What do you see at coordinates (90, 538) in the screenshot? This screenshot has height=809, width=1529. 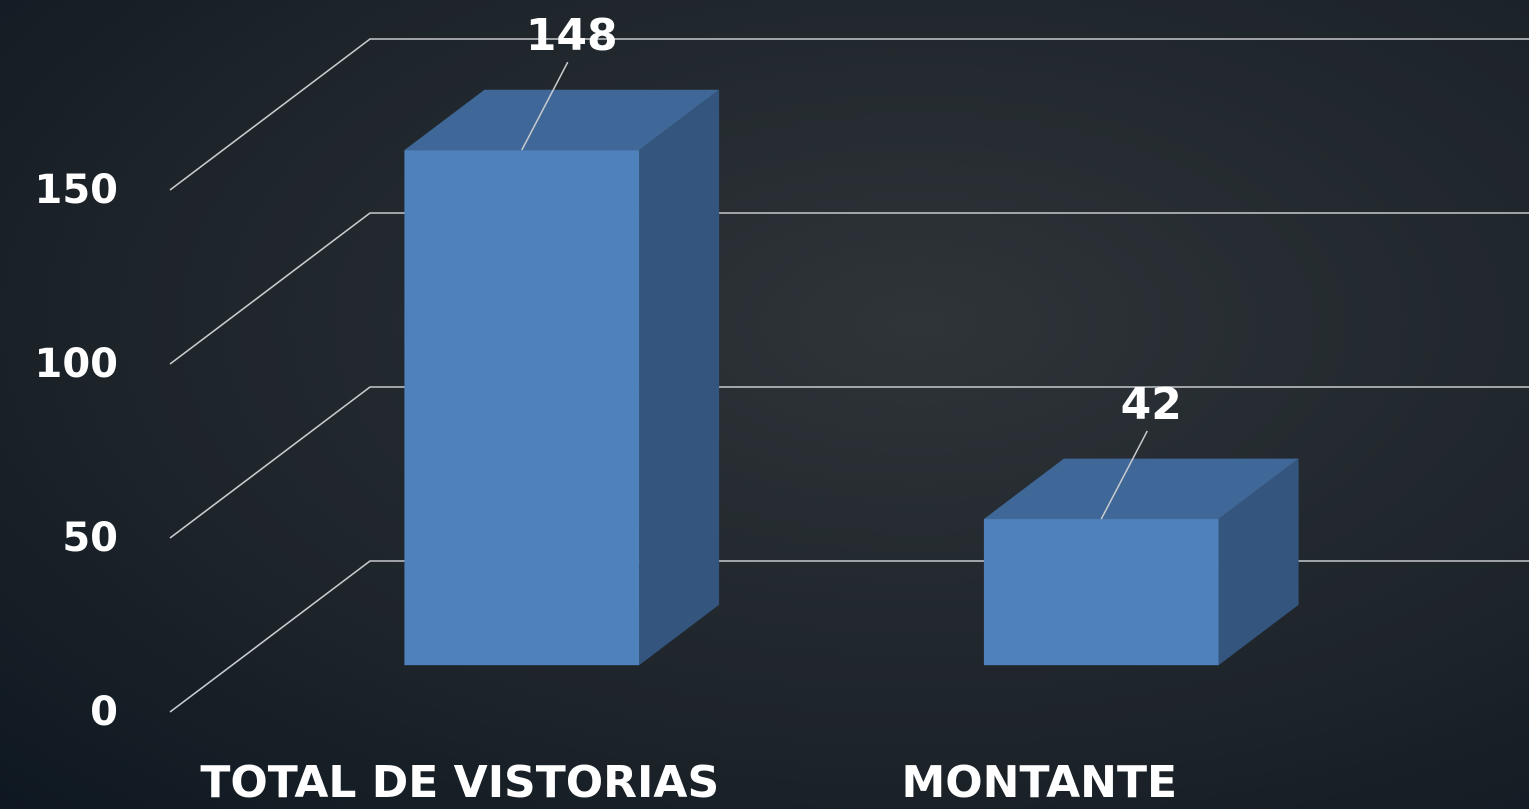 I see `y-tick-label: 50` at bounding box center [90, 538].